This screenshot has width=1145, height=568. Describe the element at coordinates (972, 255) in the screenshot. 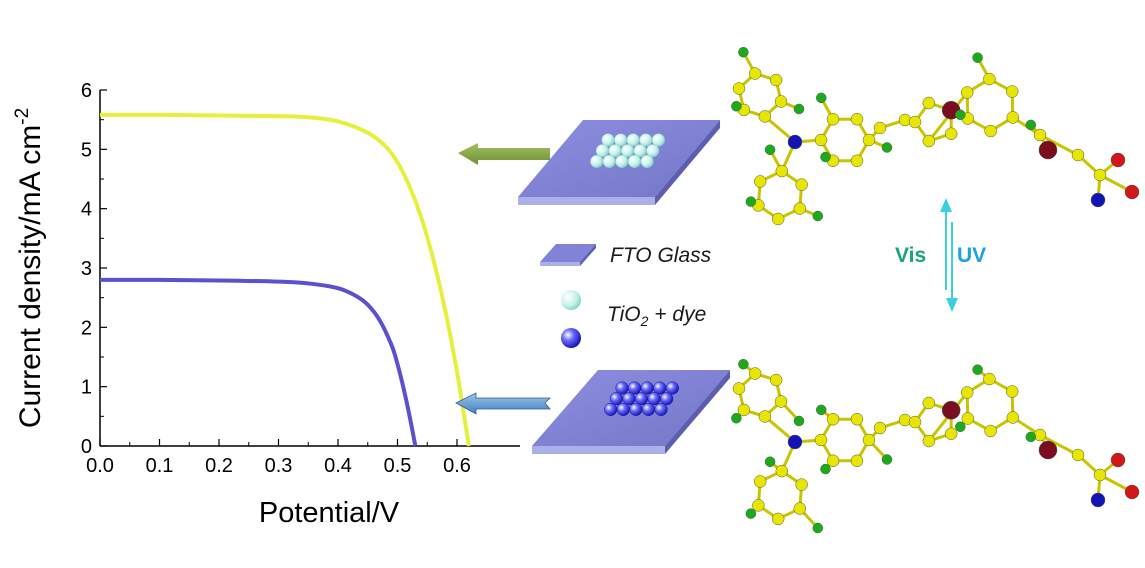

I see `uv-label: UV` at that location.